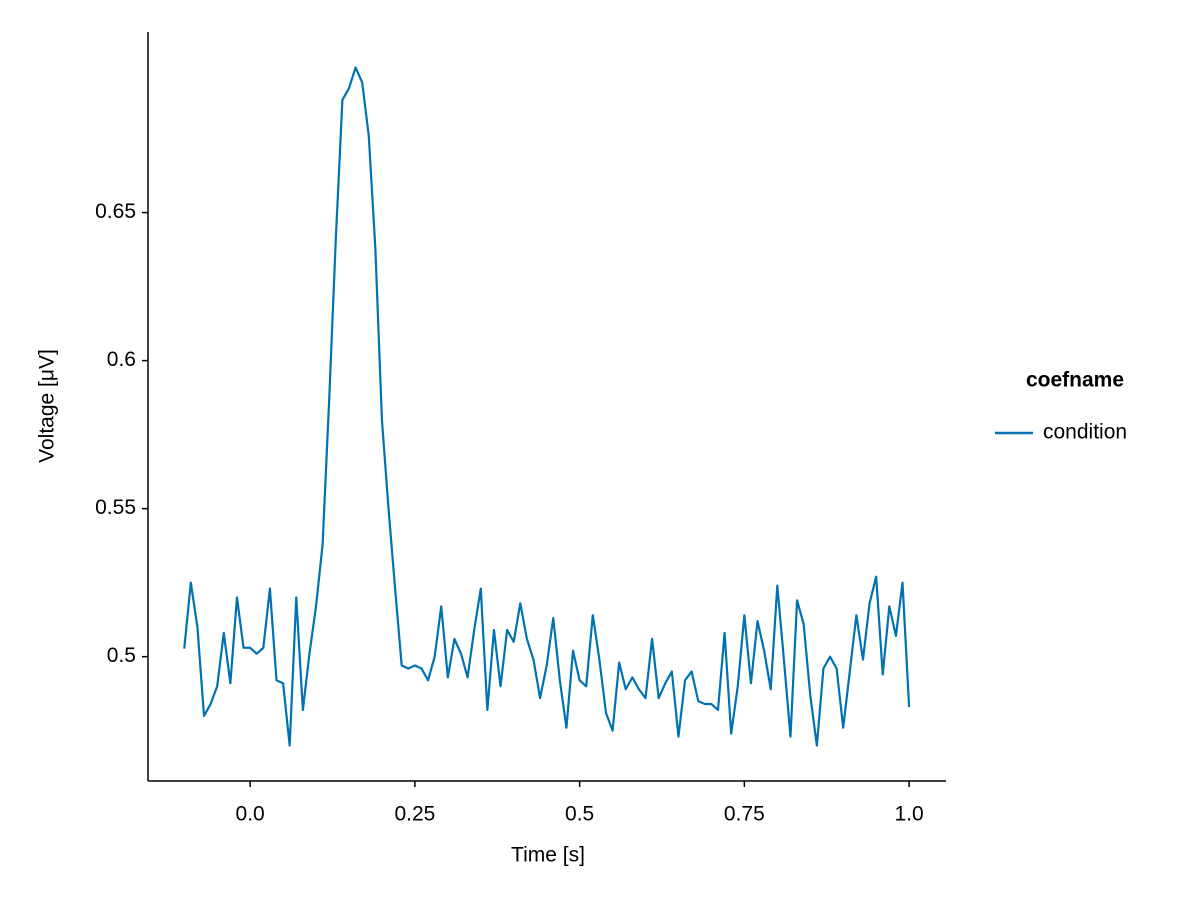 This screenshot has width=1200, height=900. Describe the element at coordinates (47, 406) in the screenshot. I see `y-axis-label: Voltage [μV]` at that location.